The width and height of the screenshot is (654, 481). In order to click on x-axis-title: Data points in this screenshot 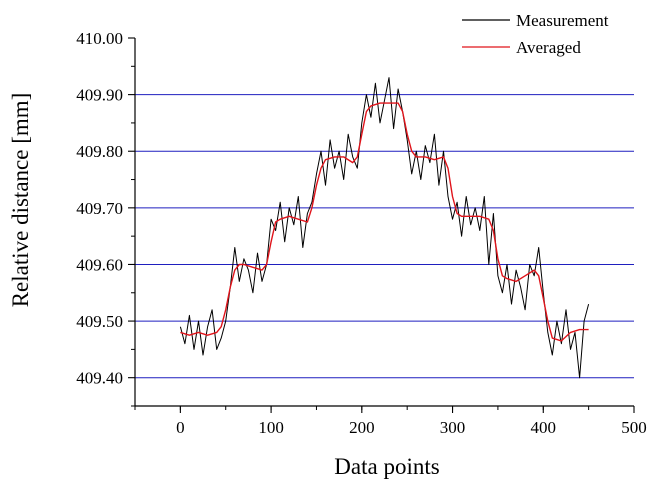, I will do `click(386, 466)`.